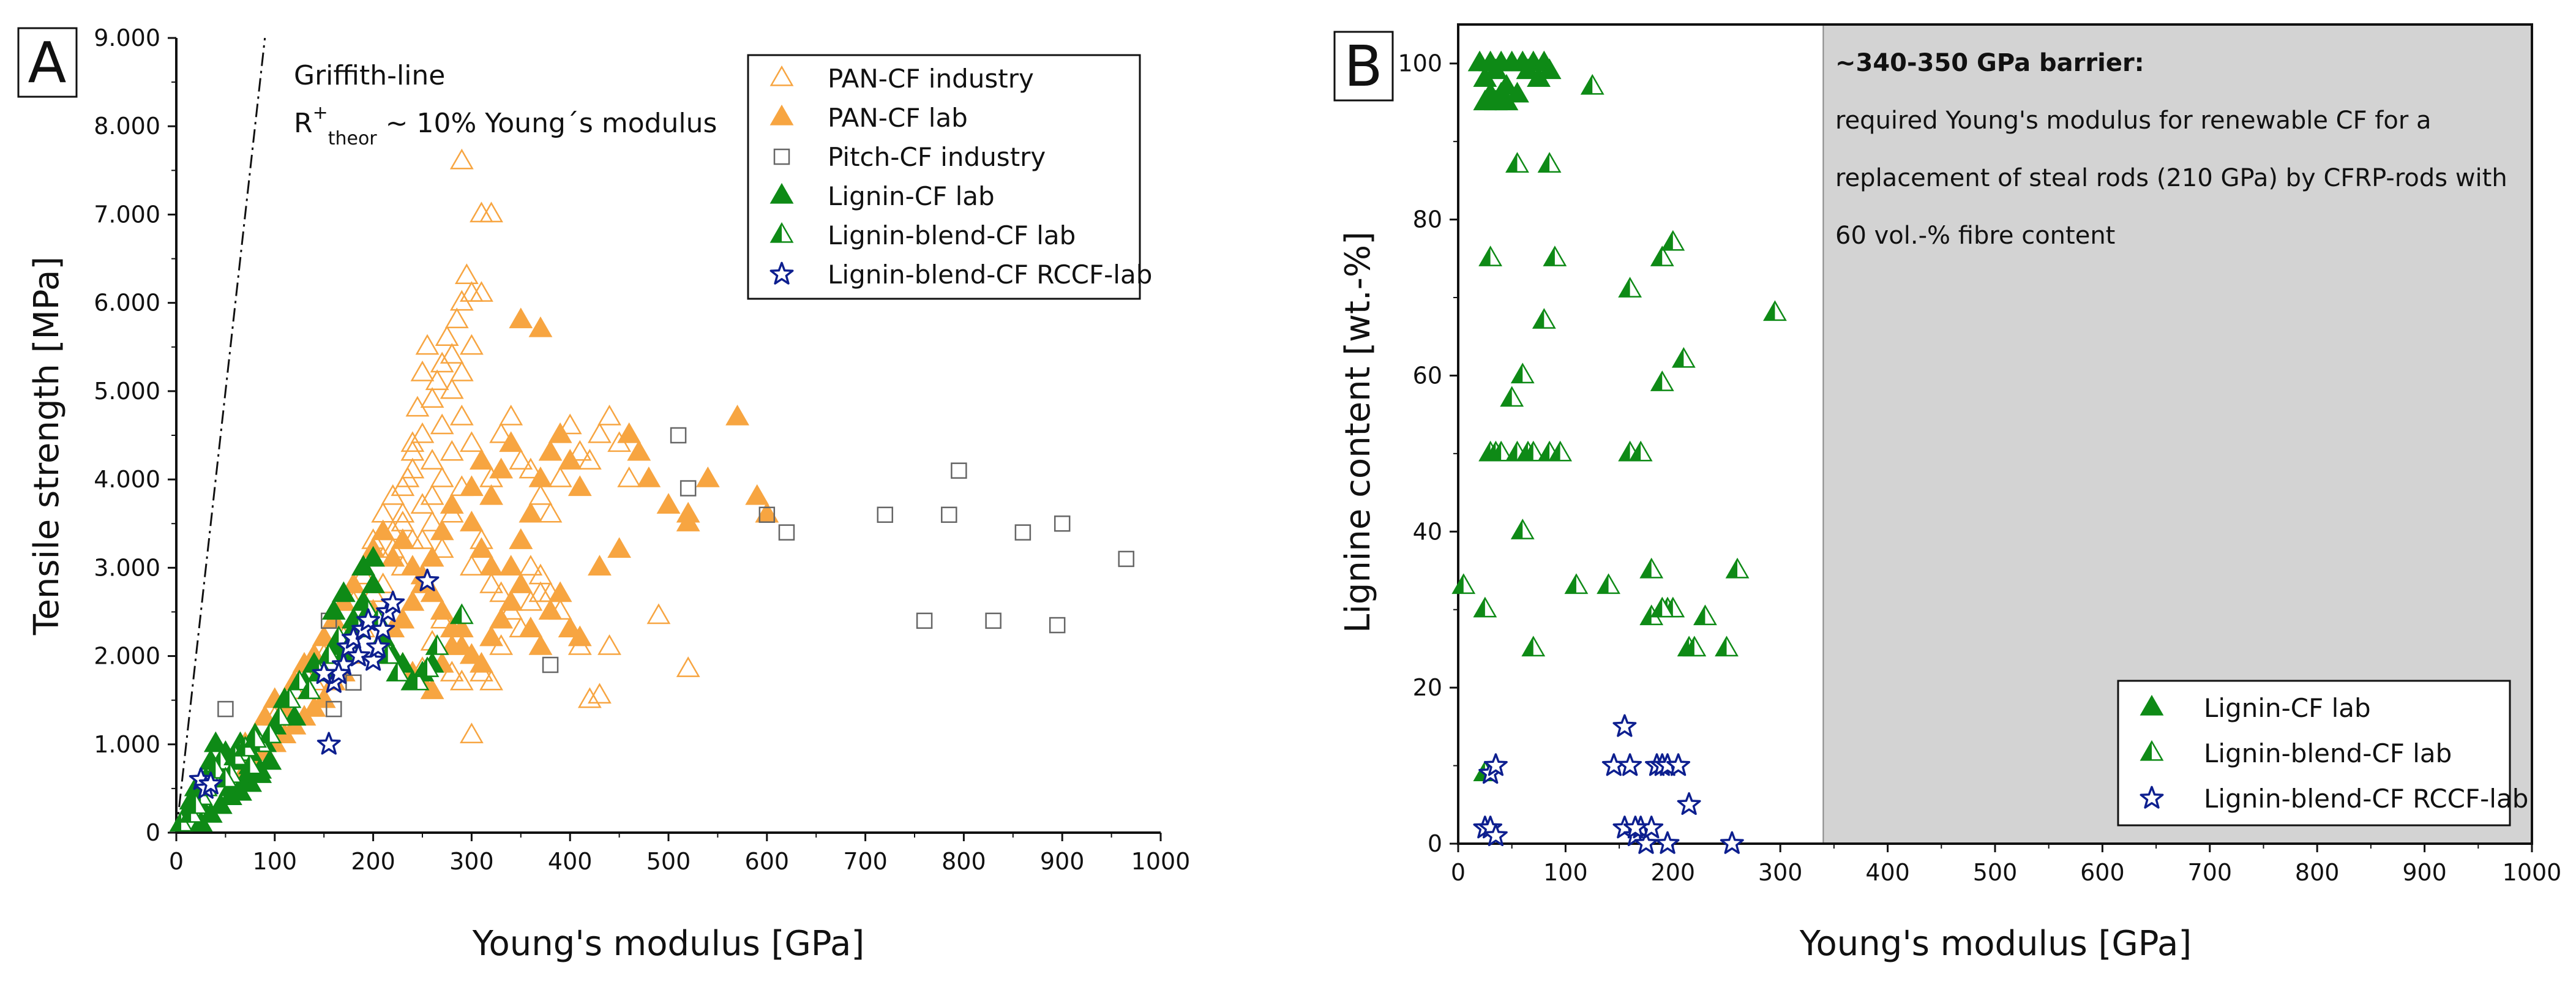 This screenshot has width=2576, height=990. I want to click on series-lignin-cf-lab, so click(1514, 80).